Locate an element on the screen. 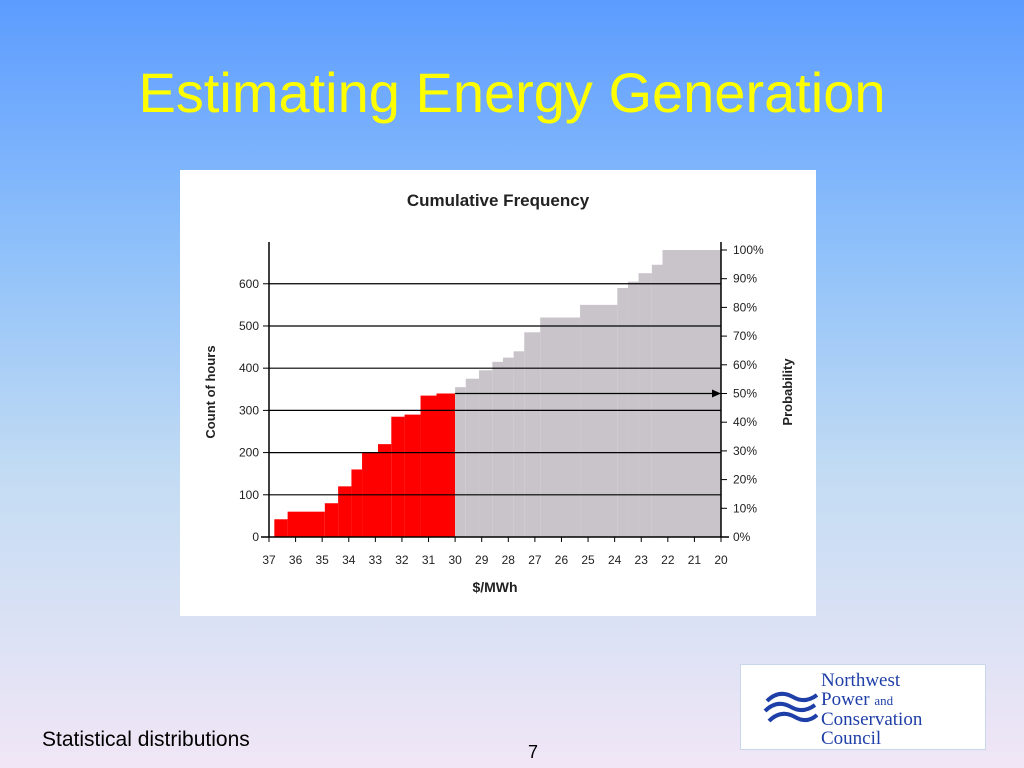 This screenshot has height=768, width=1024. y2-tick-label: 50% is located at coordinates (745, 394).